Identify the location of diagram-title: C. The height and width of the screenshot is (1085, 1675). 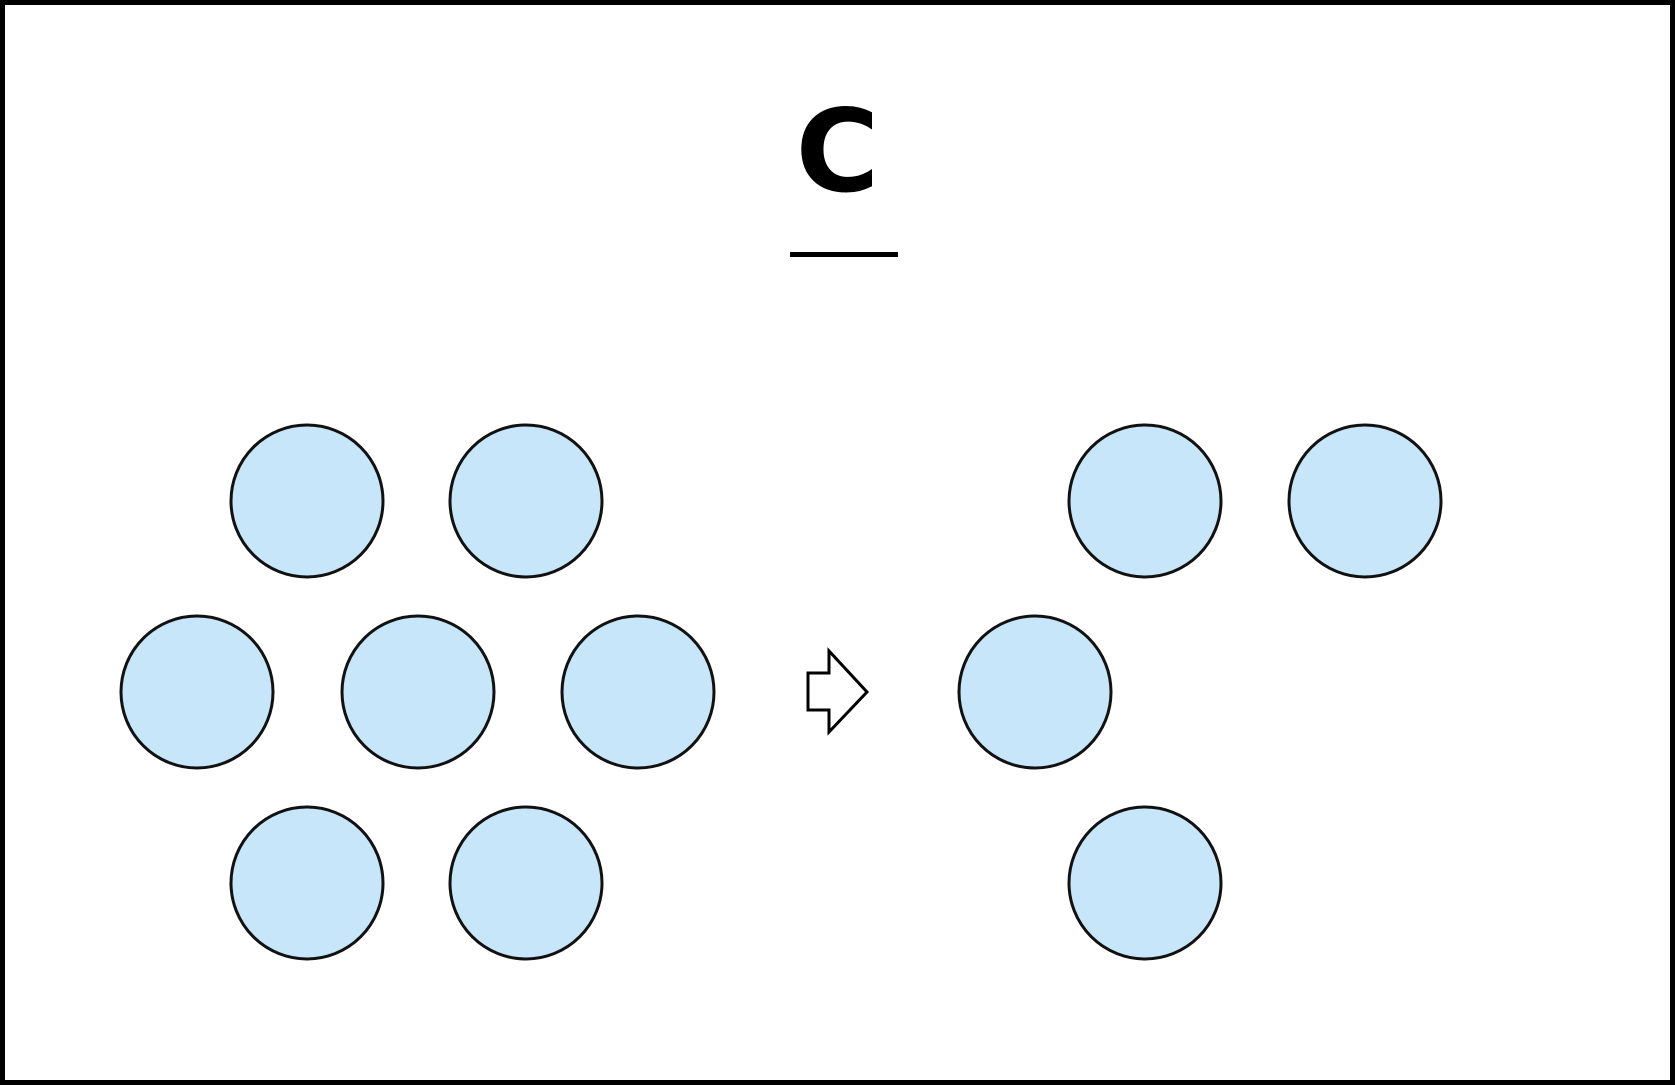
(837, 151).